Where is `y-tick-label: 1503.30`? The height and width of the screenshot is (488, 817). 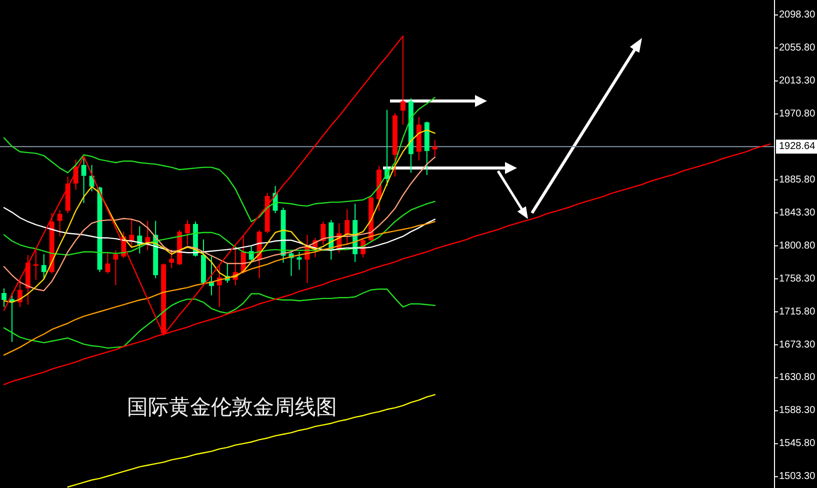
y-tick-label: 1503.30 is located at coordinates (797, 476).